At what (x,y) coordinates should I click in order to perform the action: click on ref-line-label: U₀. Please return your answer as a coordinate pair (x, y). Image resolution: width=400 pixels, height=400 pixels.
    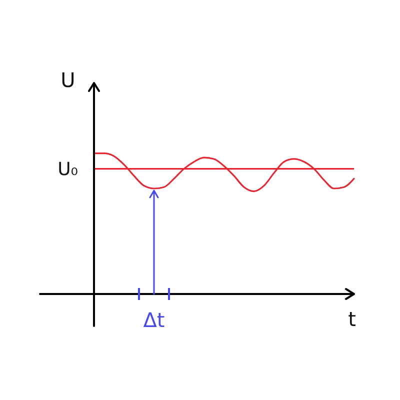
    Looking at the image, I should click on (68, 169).